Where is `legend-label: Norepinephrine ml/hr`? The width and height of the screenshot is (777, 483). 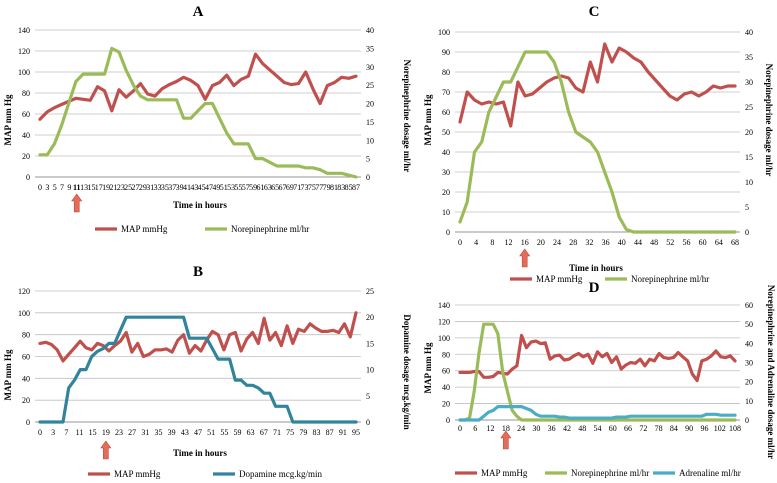 legend-label: Norepinephrine ml/hr is located at coordinates (670, 279).